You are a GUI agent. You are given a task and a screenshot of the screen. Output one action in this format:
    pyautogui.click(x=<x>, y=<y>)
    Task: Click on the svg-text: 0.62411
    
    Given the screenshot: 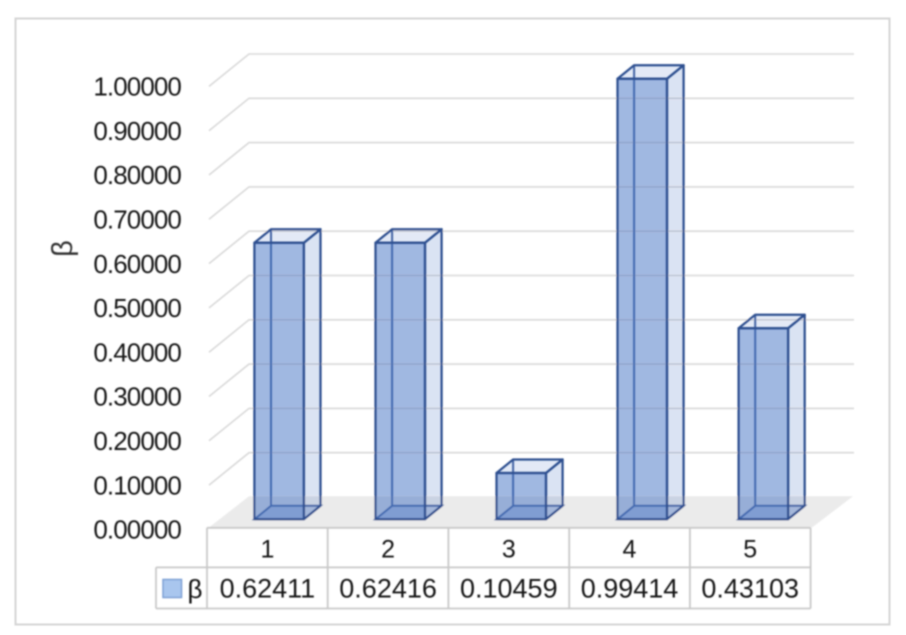 What is the action you would take?
    pyautogui.click(x=268, y=589)
    